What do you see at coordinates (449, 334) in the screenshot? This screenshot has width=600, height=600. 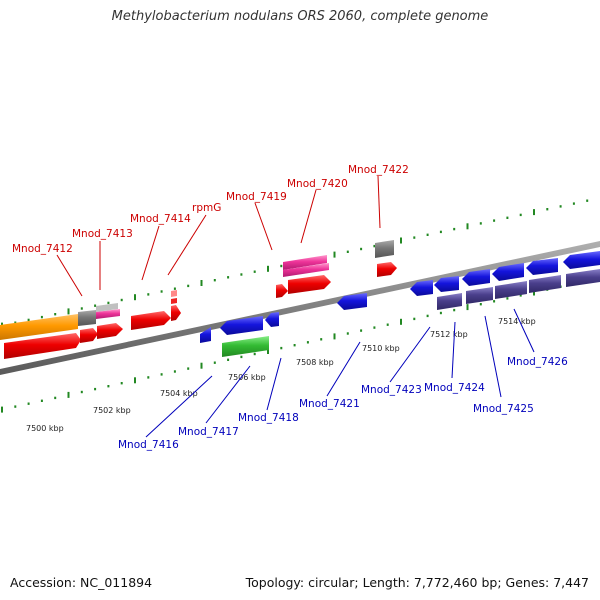 I see `scale-label: 7512 kbp` at bounding box center [449, 334].